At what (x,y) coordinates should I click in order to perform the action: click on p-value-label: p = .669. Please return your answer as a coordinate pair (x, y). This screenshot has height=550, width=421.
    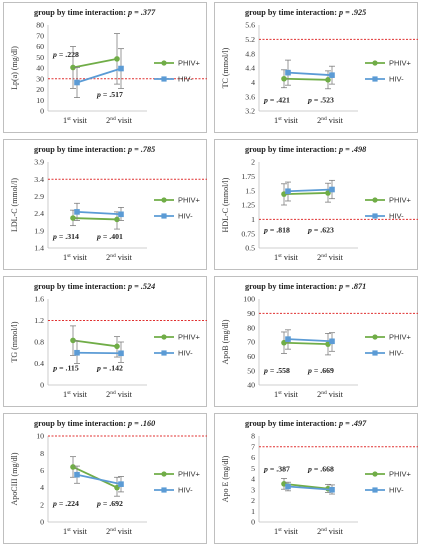
    Looking at the image, I should click on (320, 370).